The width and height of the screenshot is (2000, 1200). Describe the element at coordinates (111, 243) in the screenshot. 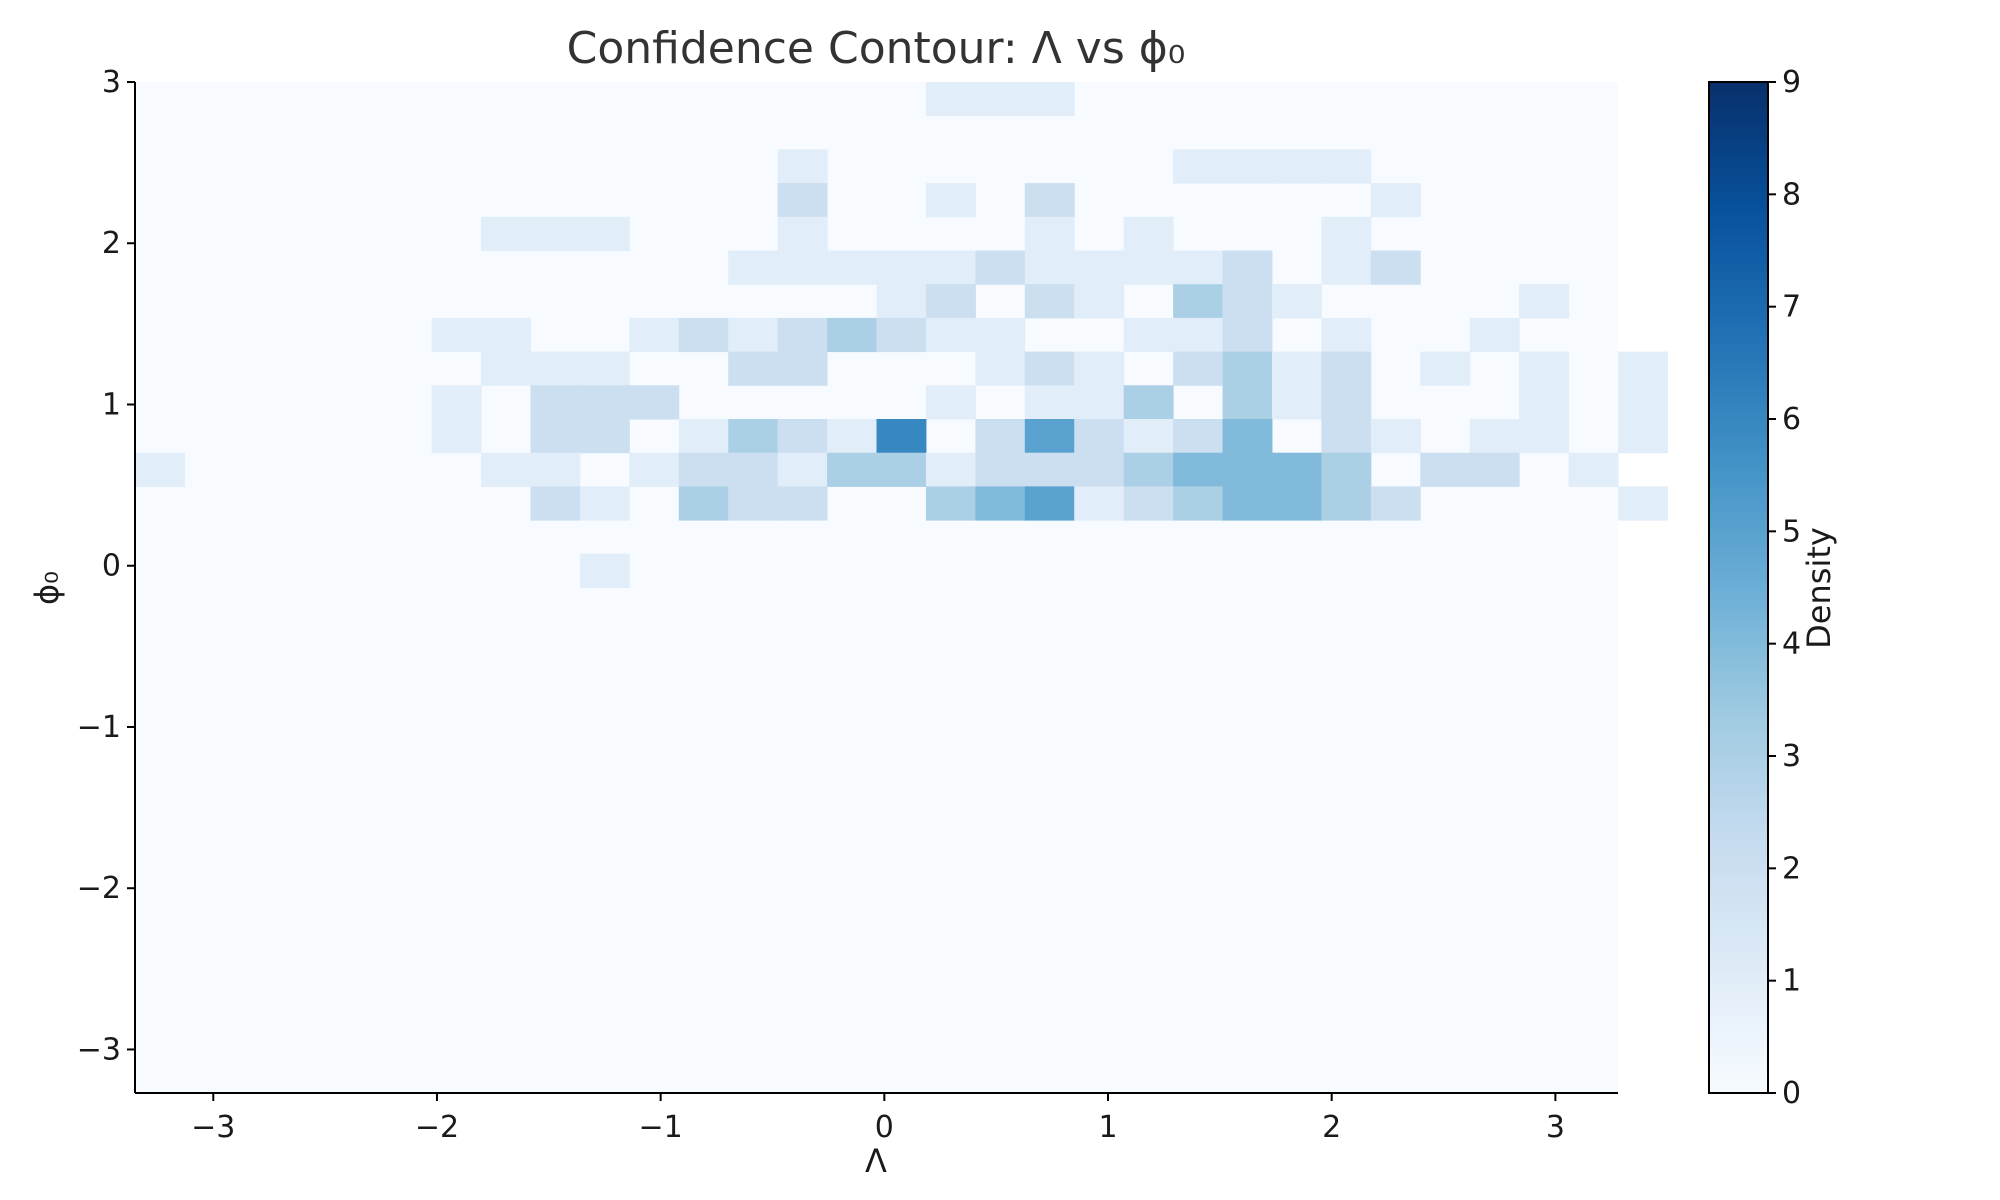

I see `y-tick-label: 2` at that location.